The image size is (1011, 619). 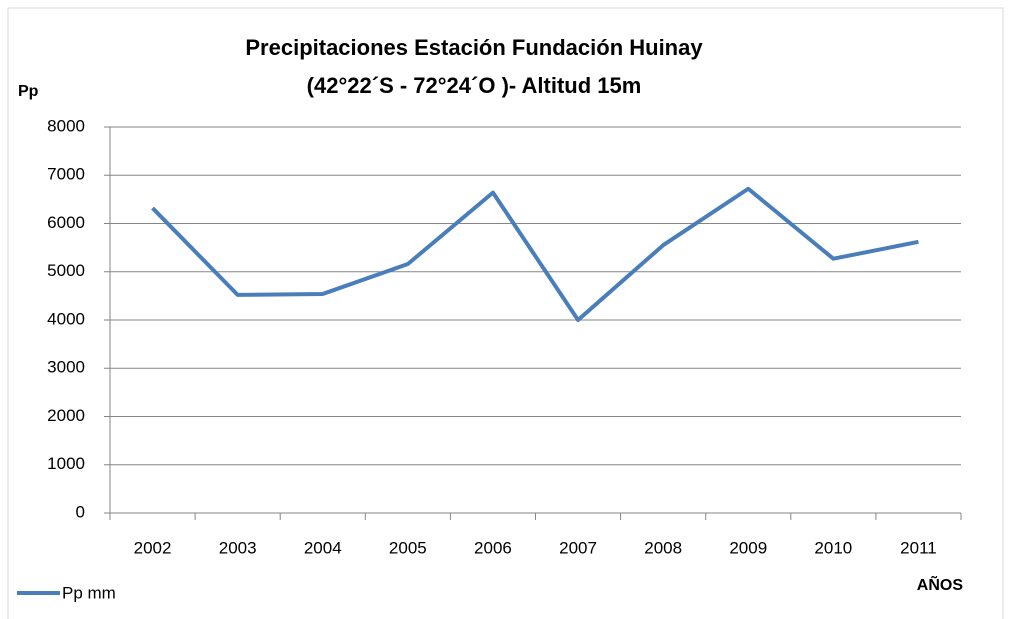 I want to click on y-tick-label: 4000, so click(x=66, y=318).